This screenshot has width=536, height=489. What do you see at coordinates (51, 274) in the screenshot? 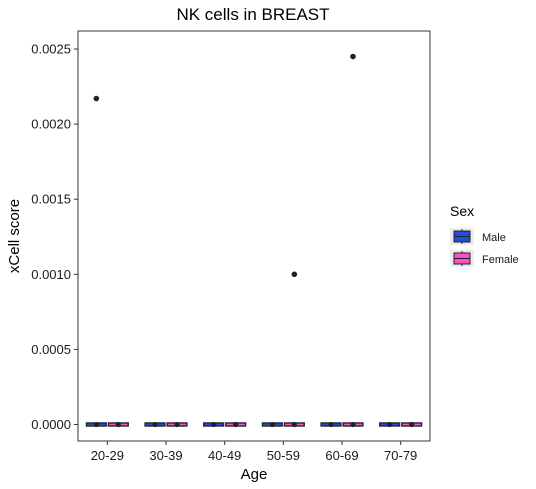
I see `y-tick-label: 0.0010` at bounding box center [51, 274].